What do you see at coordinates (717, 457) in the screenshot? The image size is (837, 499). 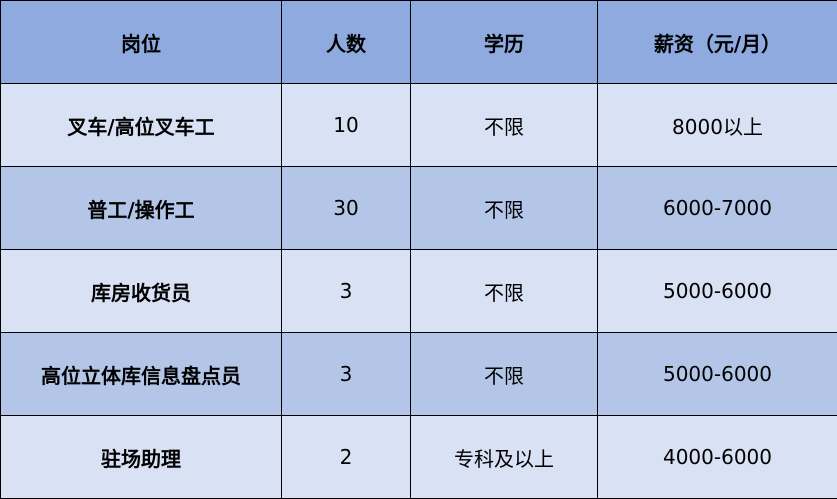 I see `cell-salary: 4000-6000` at bounding box center [717, 457].